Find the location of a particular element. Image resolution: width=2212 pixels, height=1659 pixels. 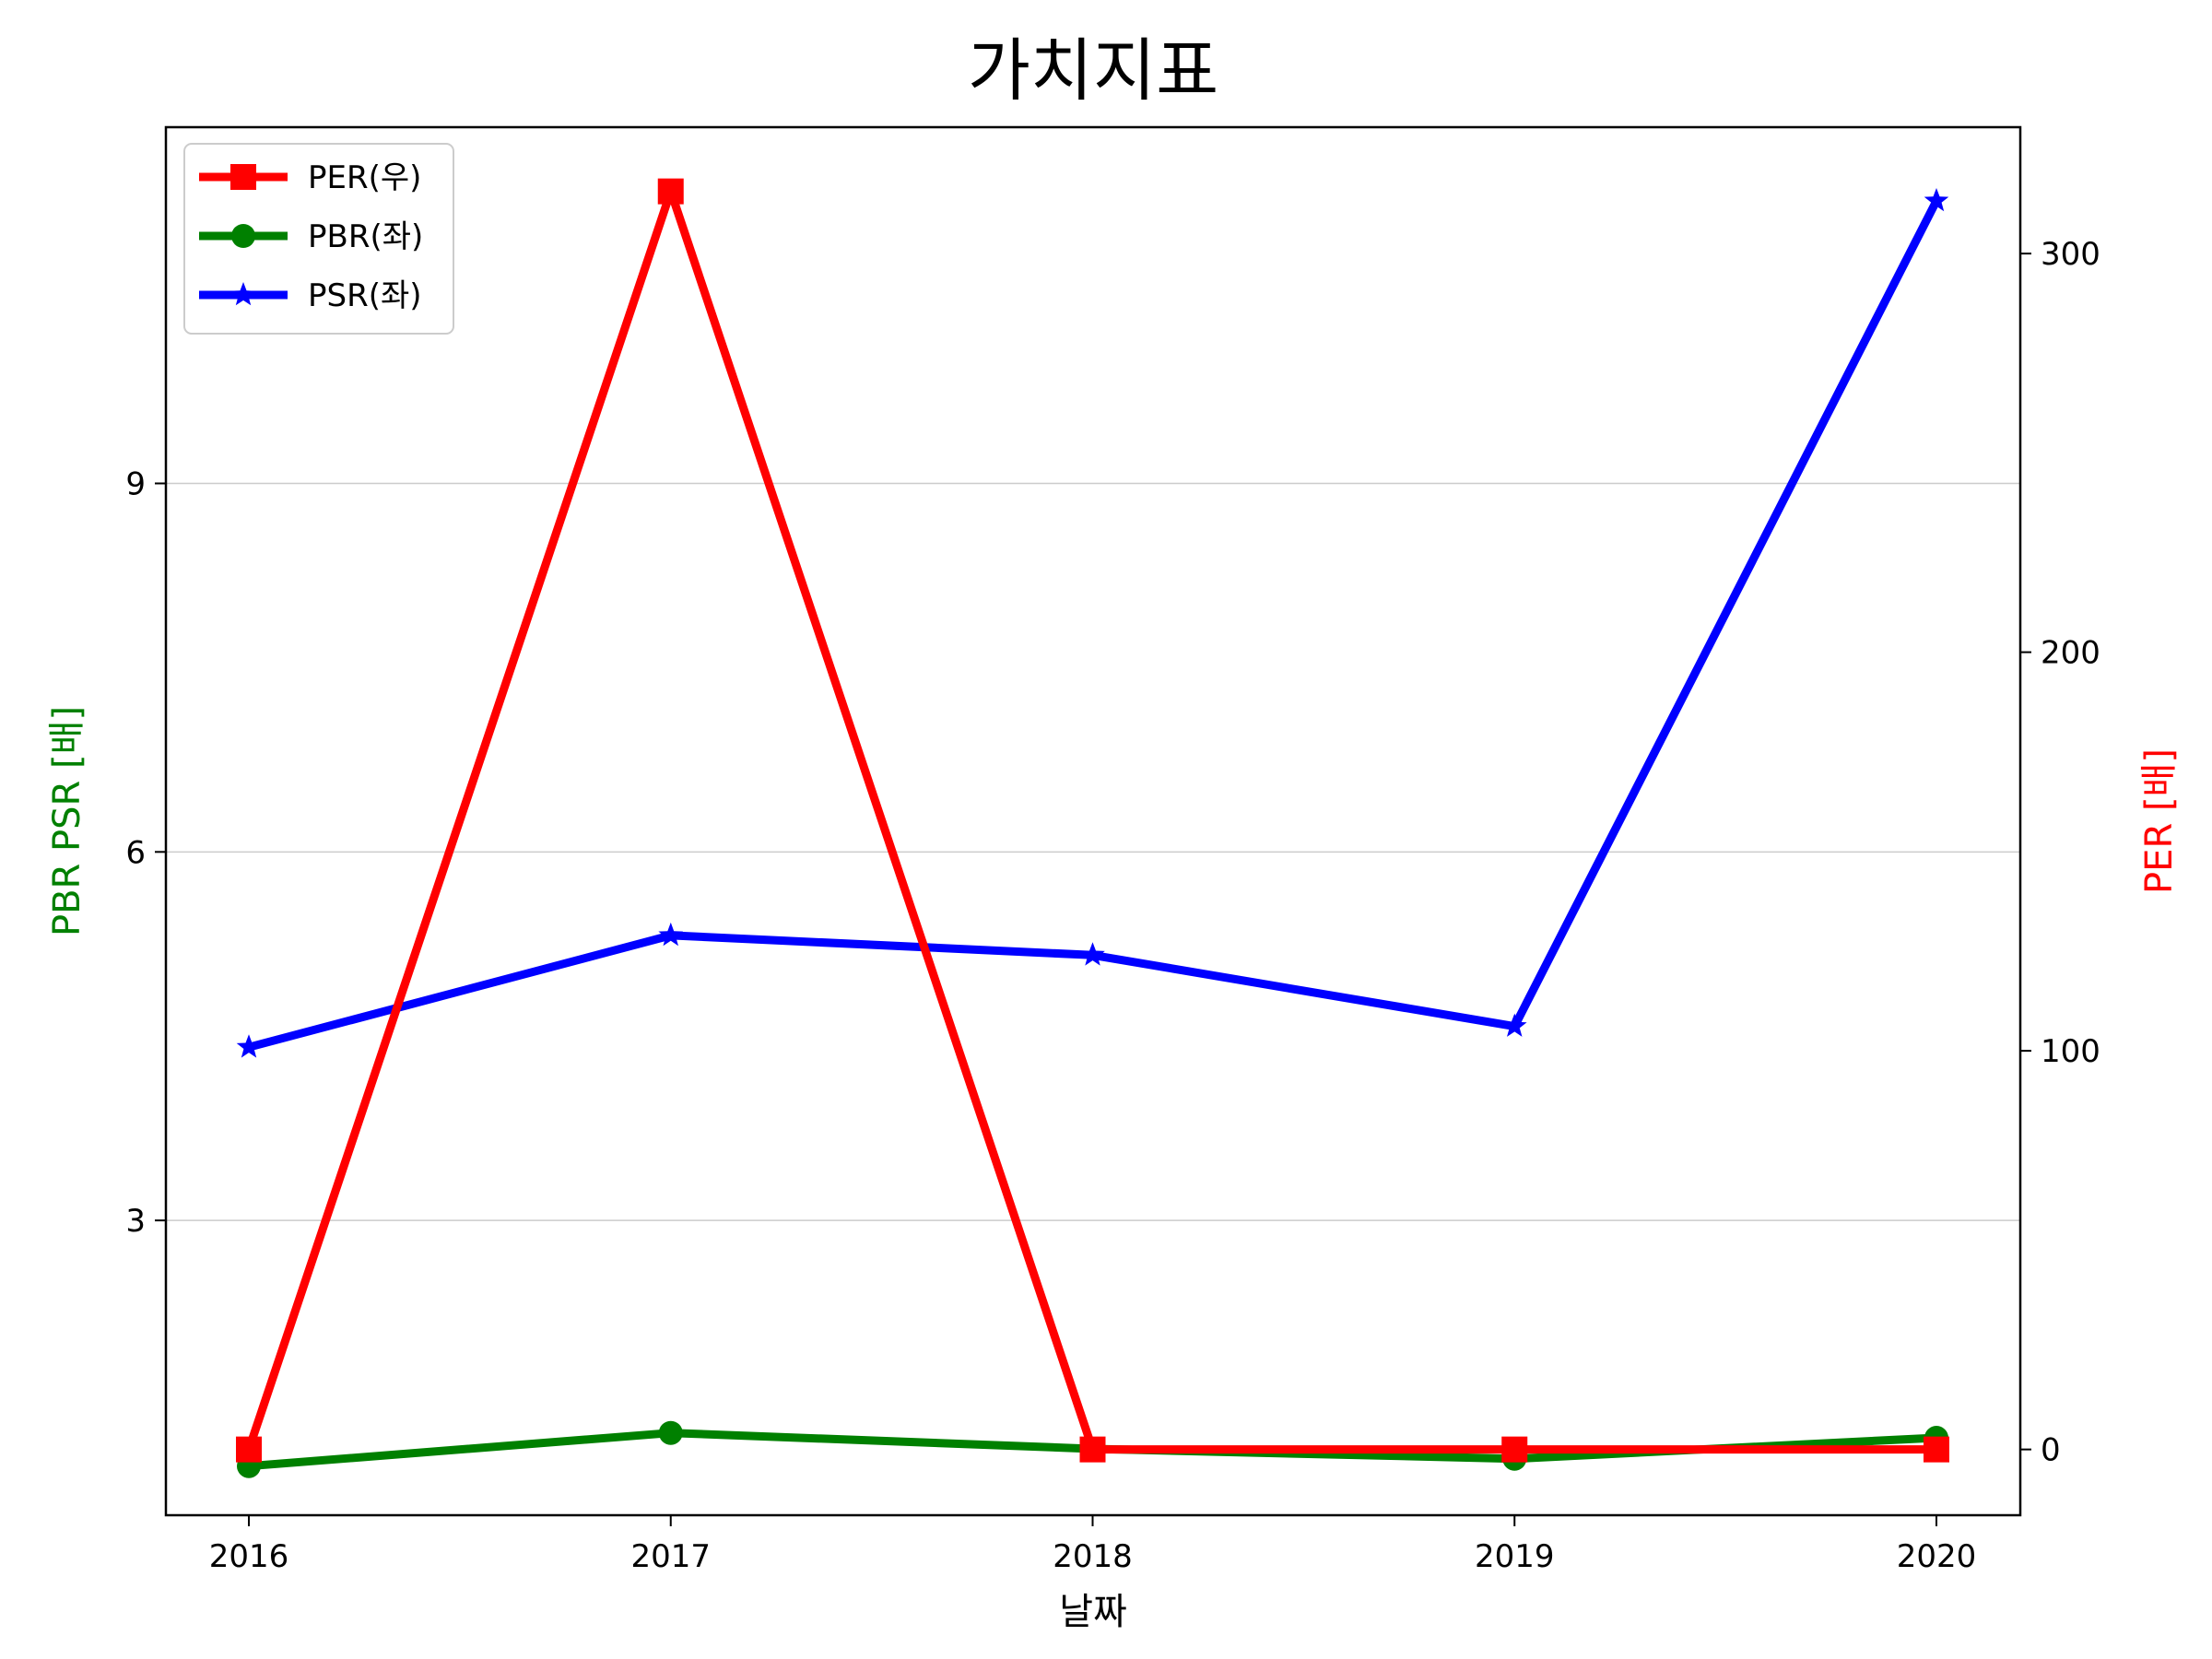

x-tick-label: 2019 is located at coordinates (1515, 1556).